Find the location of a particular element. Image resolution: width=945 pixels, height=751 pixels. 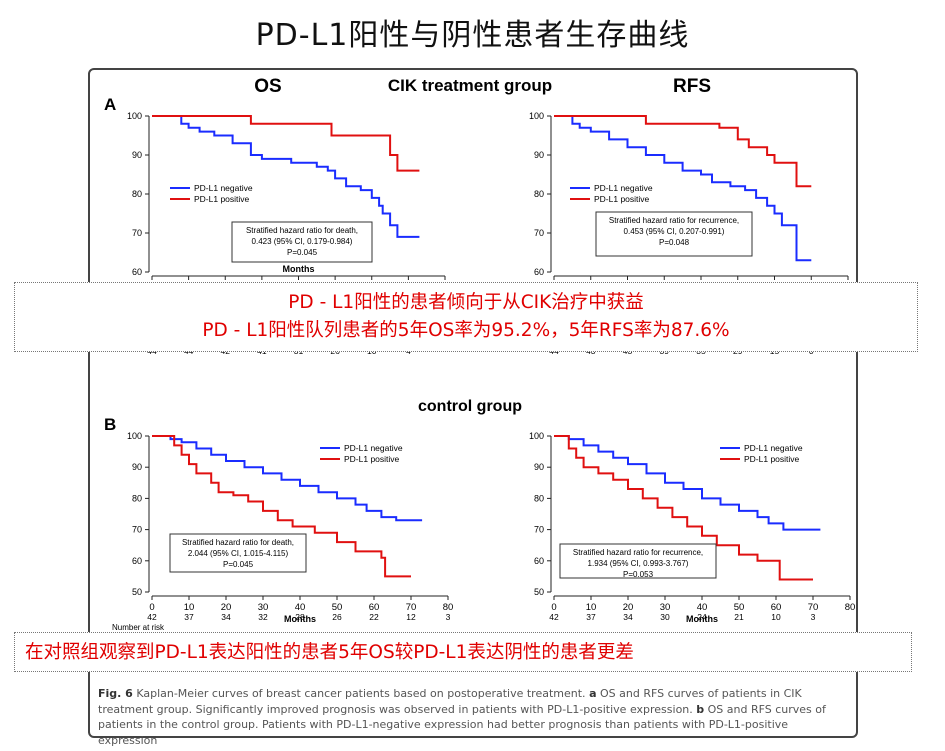

caption-b: b is located at coordinates (700, 709).